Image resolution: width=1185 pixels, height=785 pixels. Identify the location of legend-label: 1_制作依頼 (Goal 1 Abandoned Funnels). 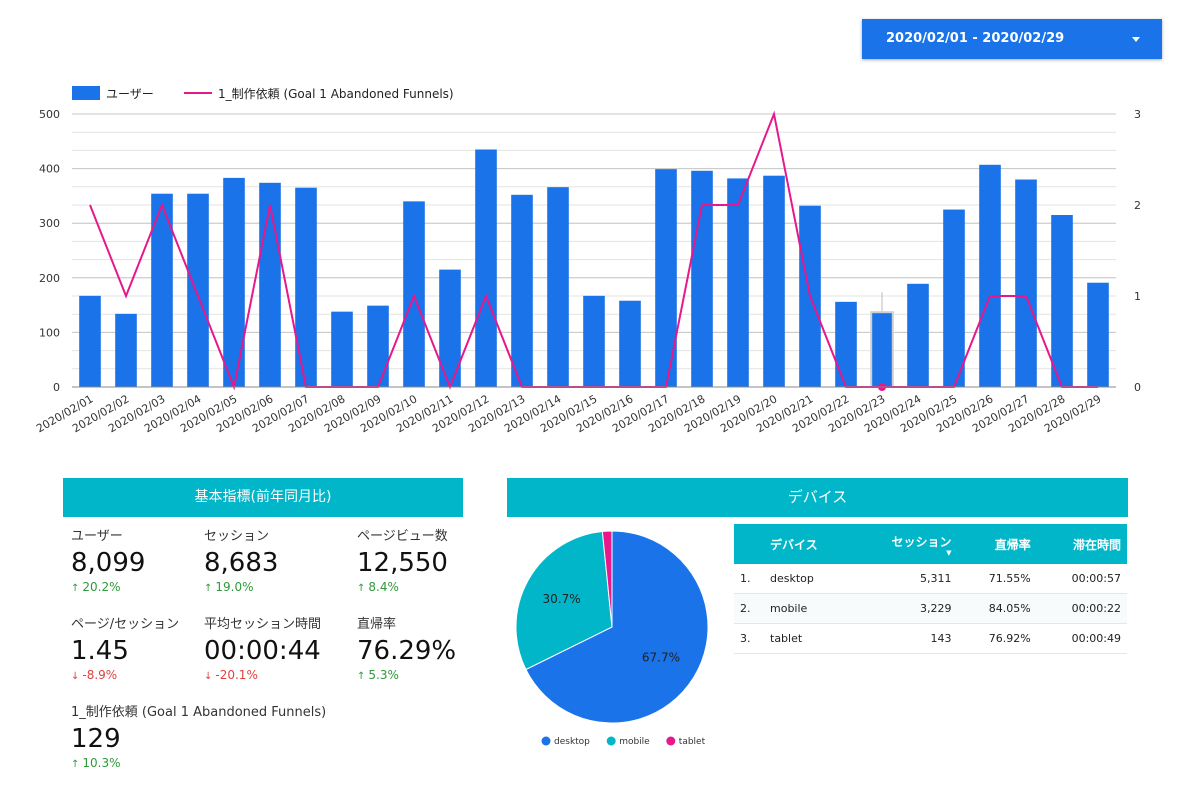
(336, 93).